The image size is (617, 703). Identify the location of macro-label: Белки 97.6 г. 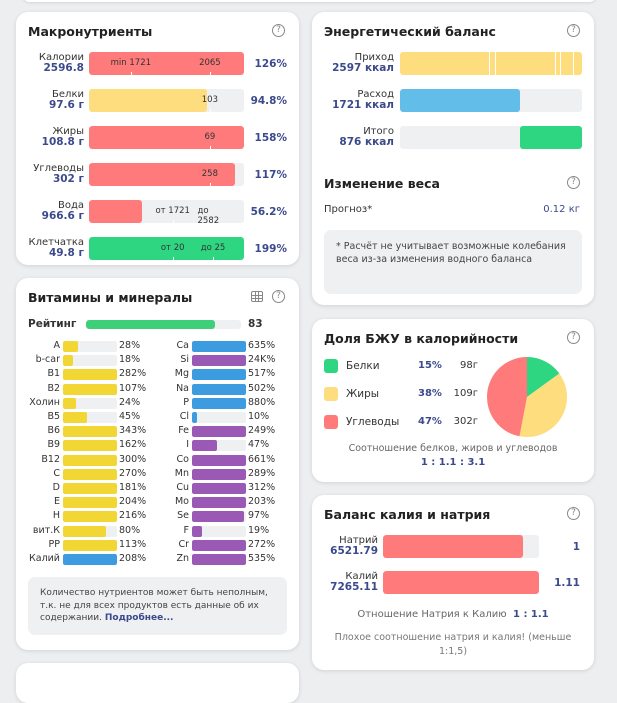
(50, 100).